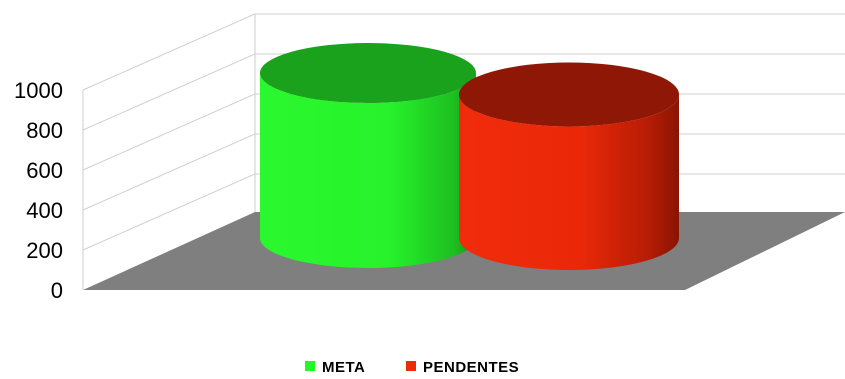 Image resolution: width=845 pixels, height=379 pixels. I want to click on y-tick-2: 400, so click(44, 210).